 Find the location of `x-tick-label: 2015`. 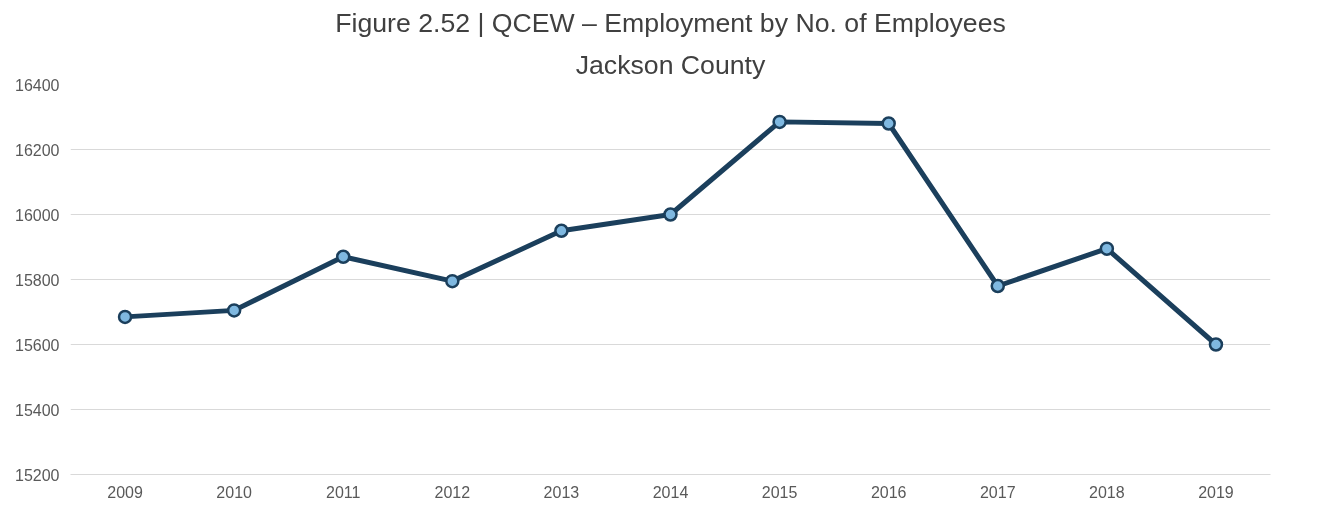

x-tick-label: 2015 is located at coordinates (779, 492).